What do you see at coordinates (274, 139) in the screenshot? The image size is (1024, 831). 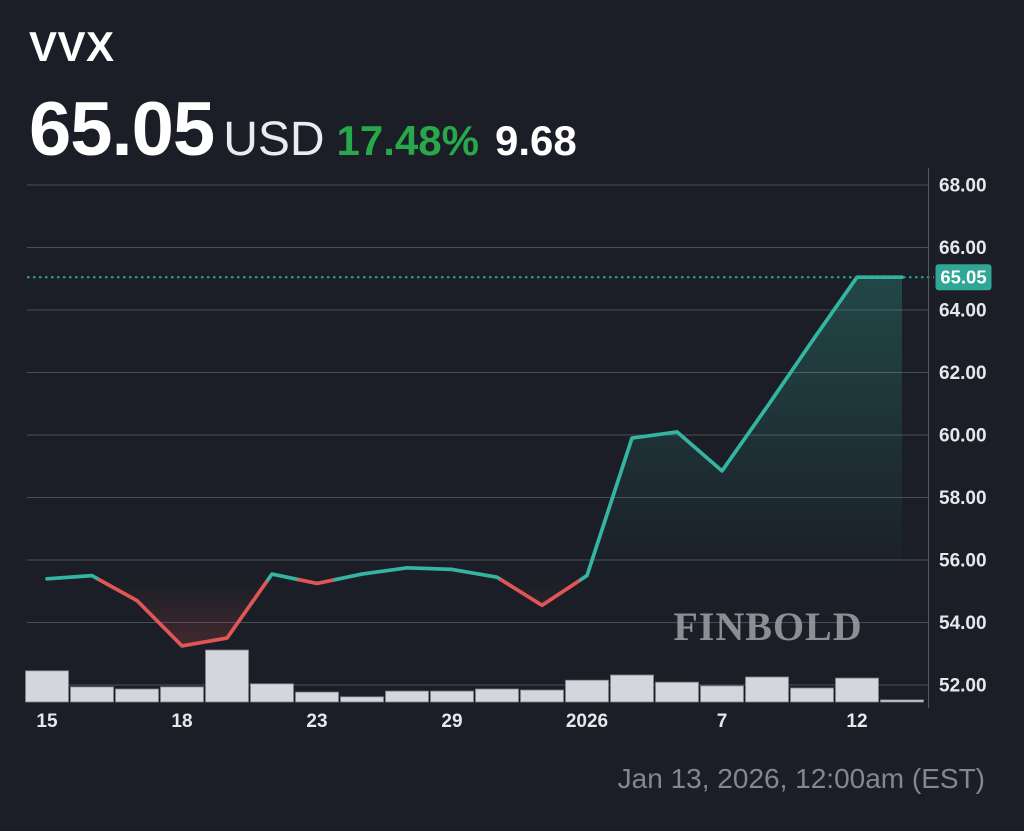 I see `currency-label: USD` at bounding box center [274, 139].